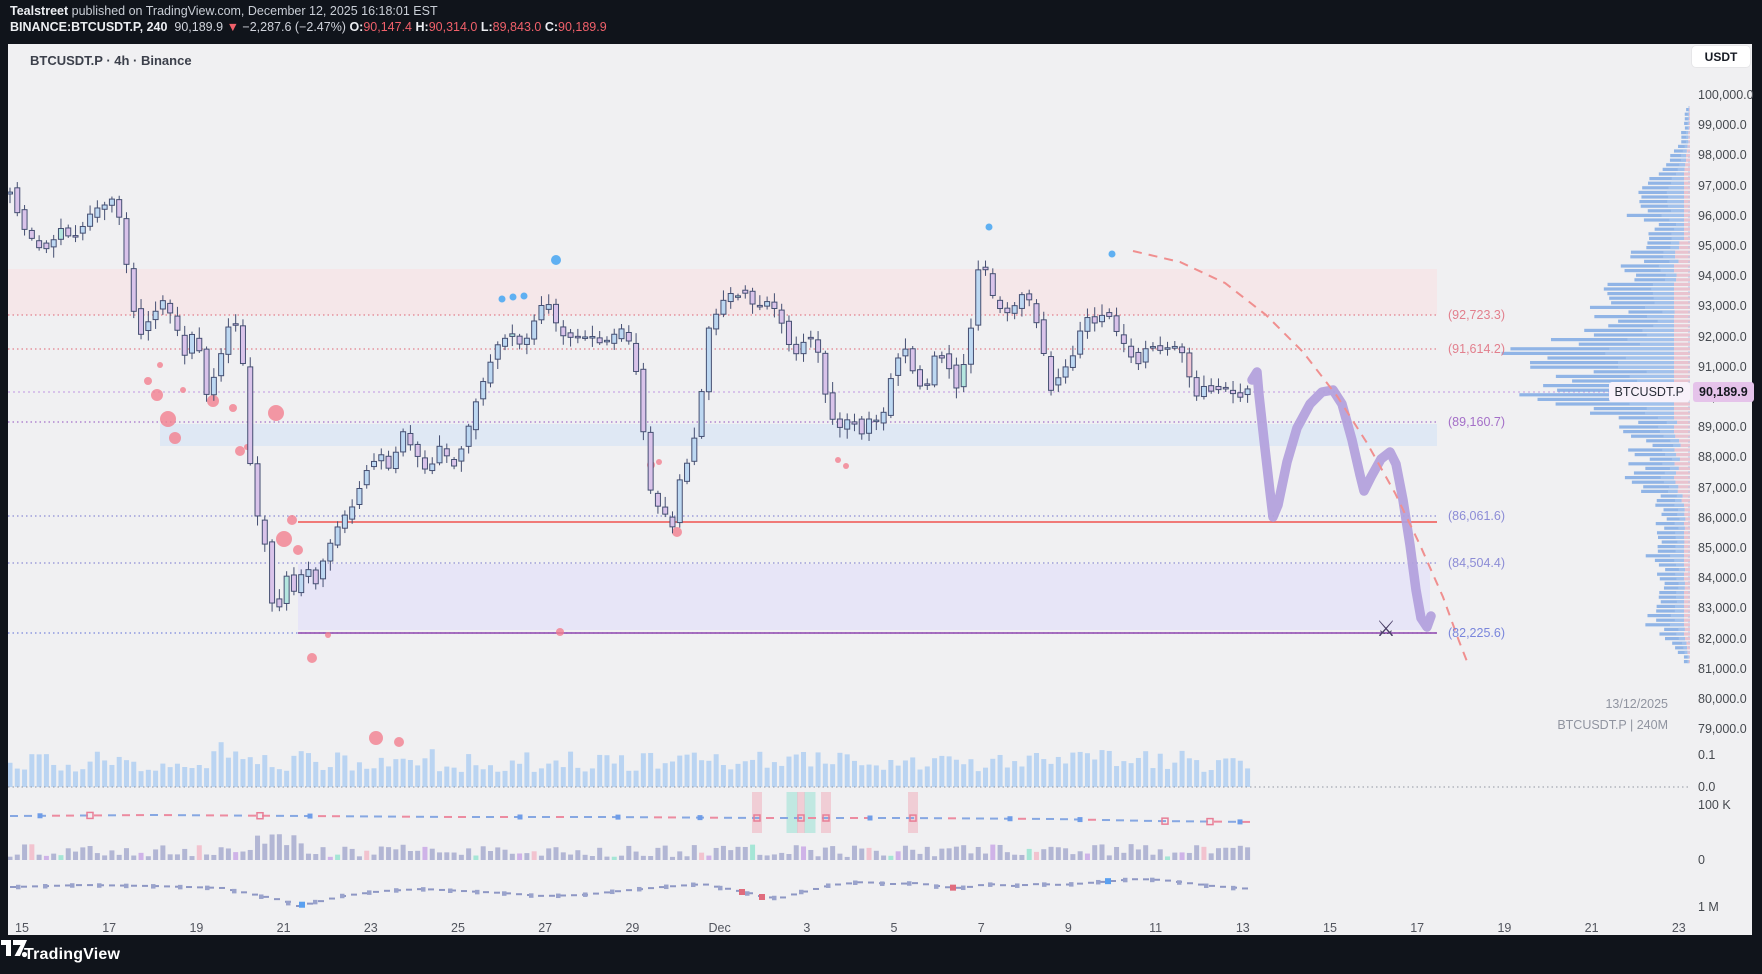  Describe the element at coordinates (1708, 907) in the screenshot. I see `panel-scale-label: 1 M` at that location.